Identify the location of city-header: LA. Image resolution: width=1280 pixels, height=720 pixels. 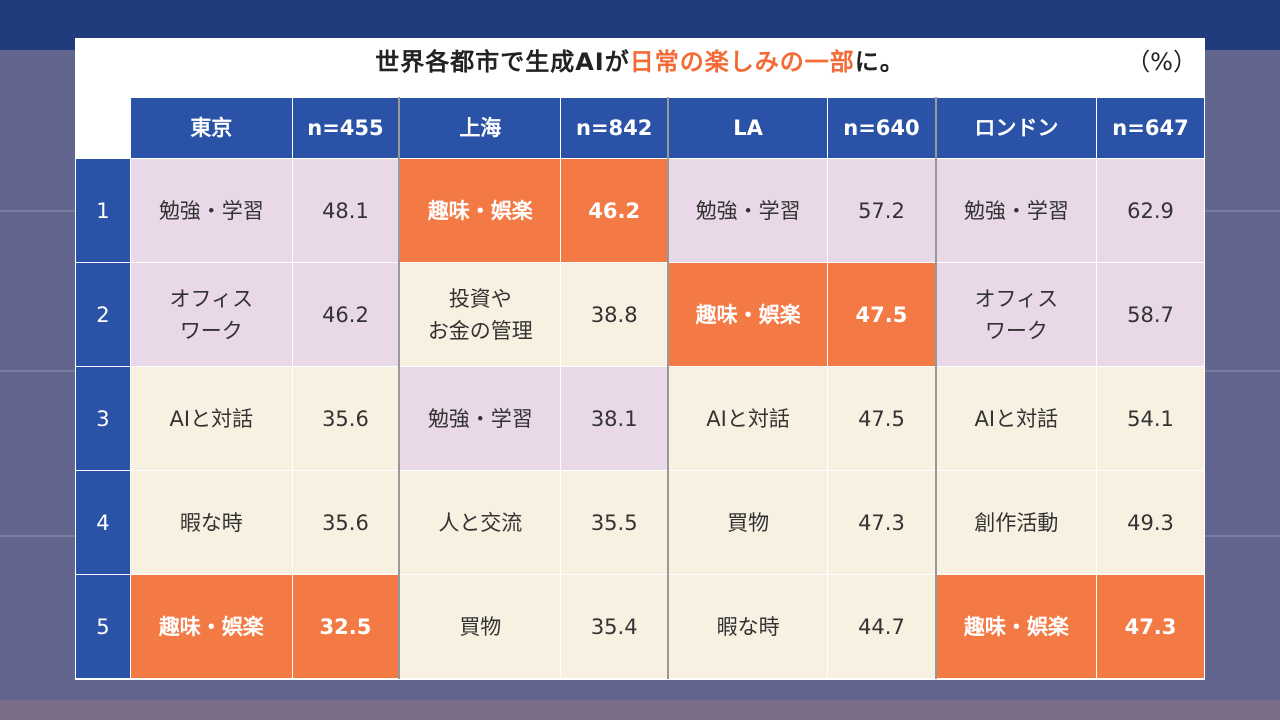
(747, 128).